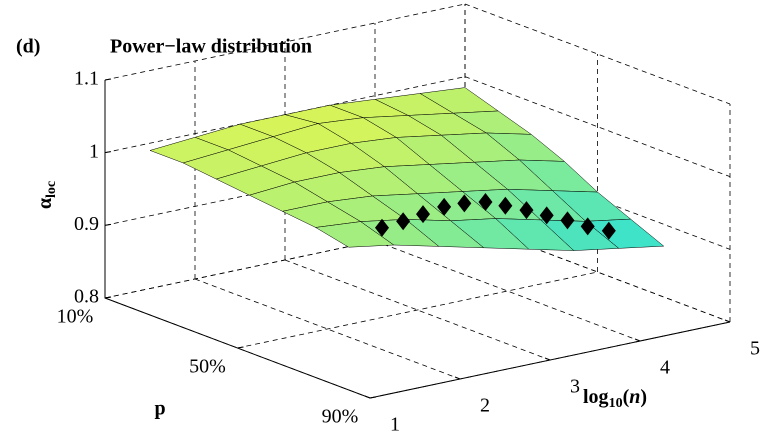  What do you see at coordinates (575, 387) in the screenshot?
I see `x-tick-label: 3` at bounding box center [575, 387].